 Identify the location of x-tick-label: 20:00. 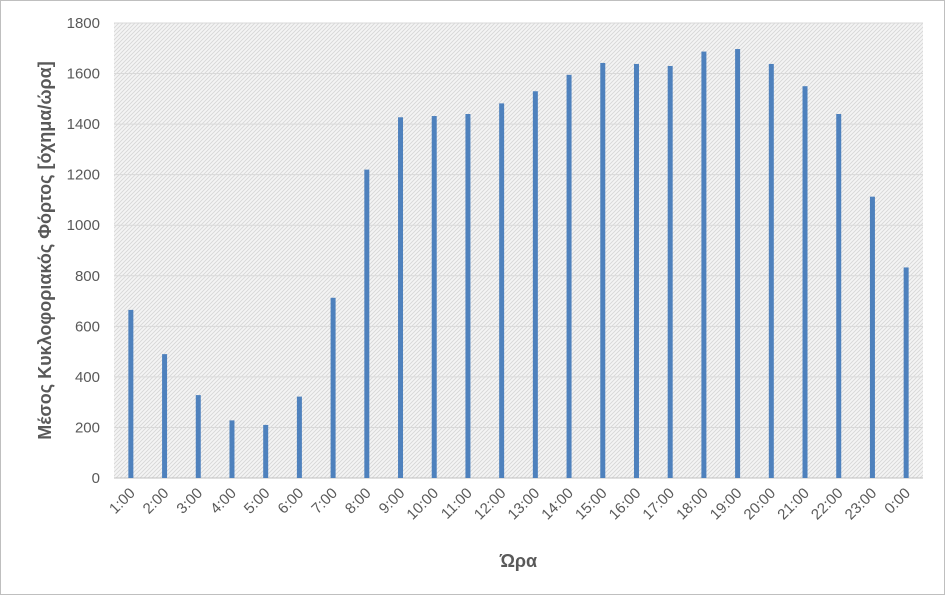
(760, 504).